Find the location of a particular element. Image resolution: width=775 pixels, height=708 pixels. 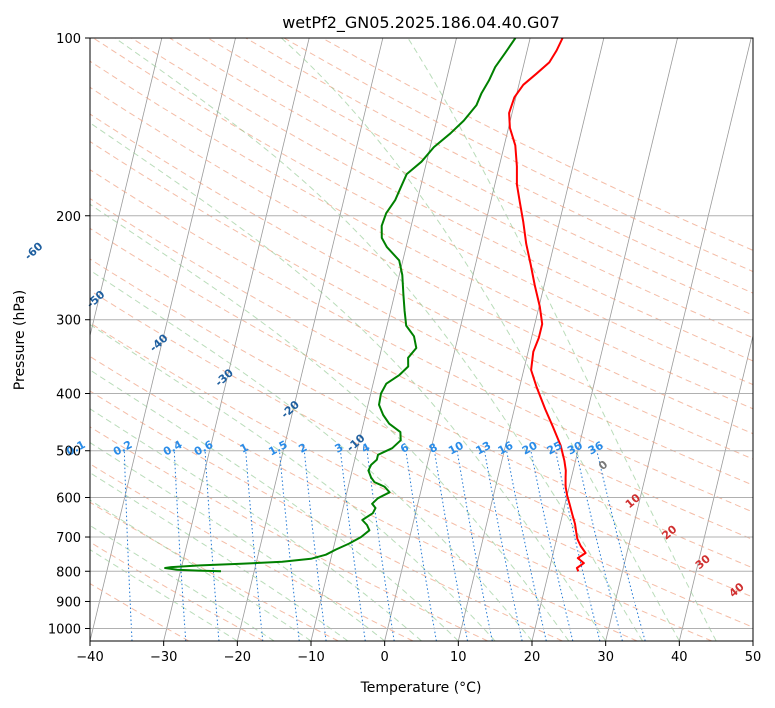

x-tick-label: 50 is located at coordinates (753, 657).